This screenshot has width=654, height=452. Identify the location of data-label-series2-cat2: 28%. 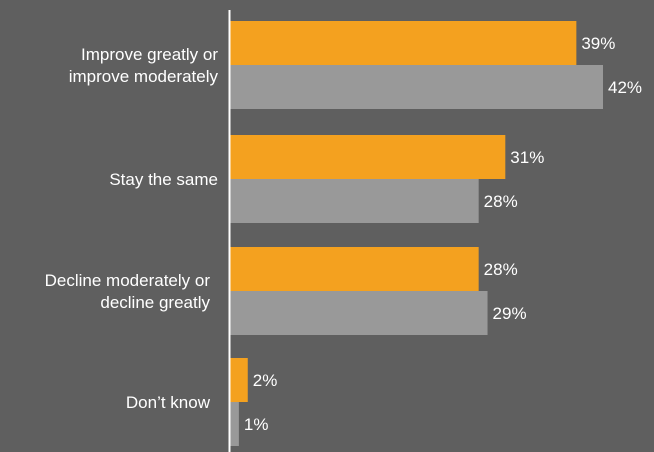
(501, 201).